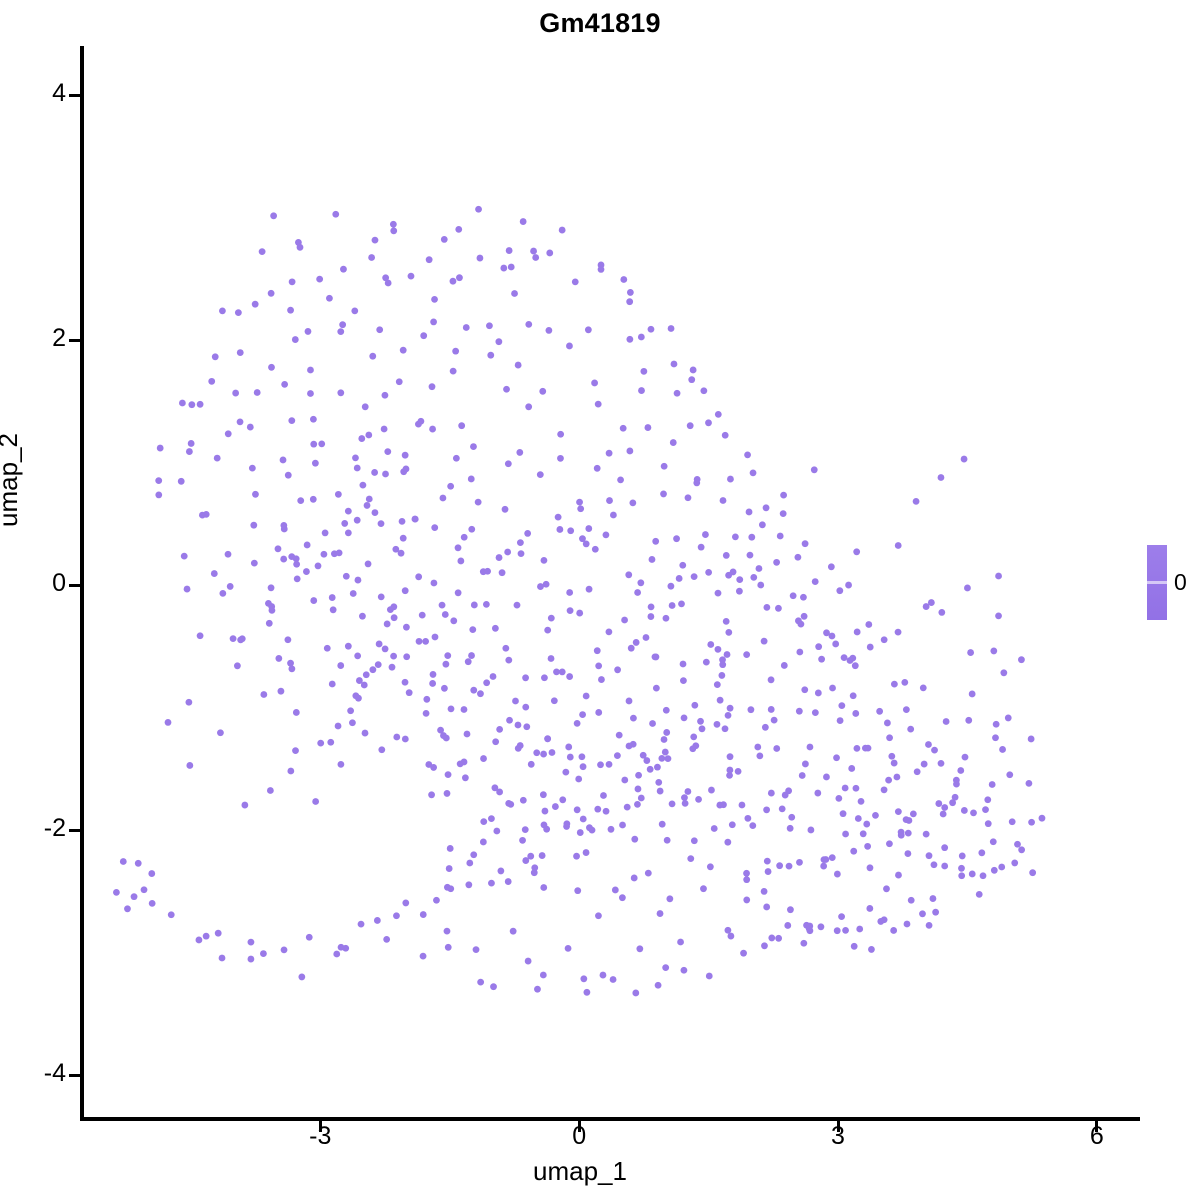  Describe the element at coordinates (11, 480) in the screenshot. I see `y-axis-title: umap_2` at that location.